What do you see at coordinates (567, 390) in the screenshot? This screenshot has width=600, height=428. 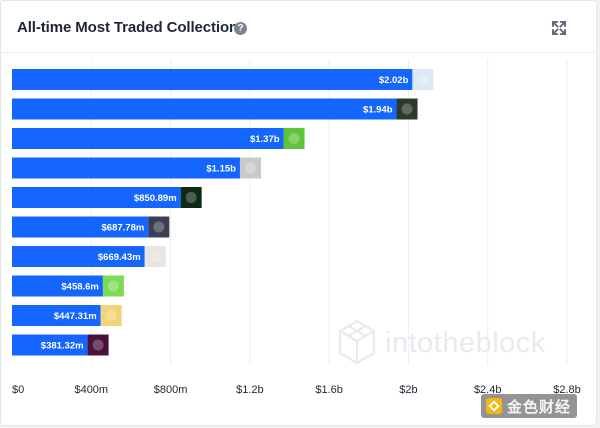 I see `x-tick-label: $2.8b` at bounding box center [567, 390].